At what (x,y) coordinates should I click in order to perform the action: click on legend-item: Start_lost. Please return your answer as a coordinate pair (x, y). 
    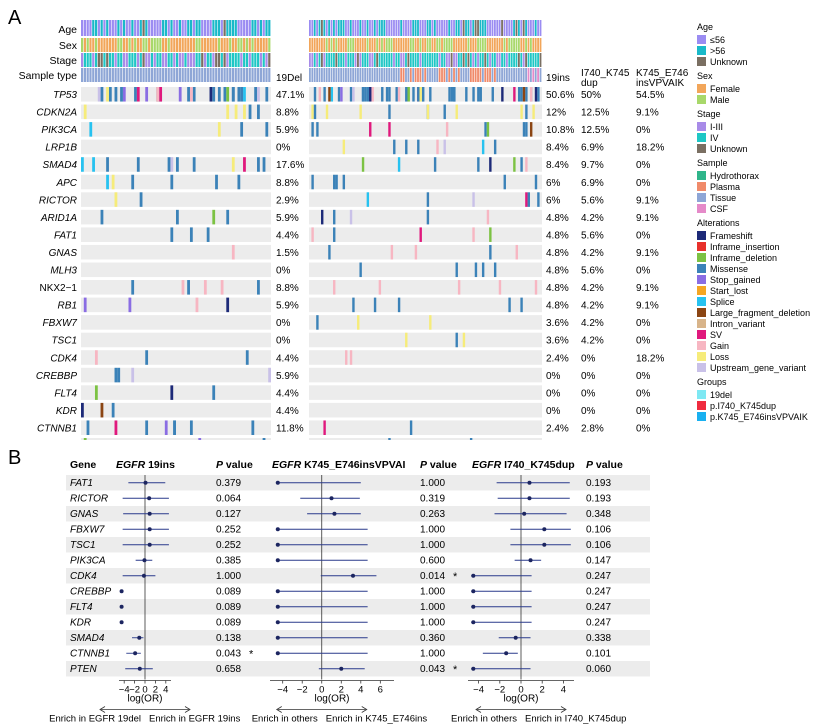
    Looking at the image, I should click on (729, 291).